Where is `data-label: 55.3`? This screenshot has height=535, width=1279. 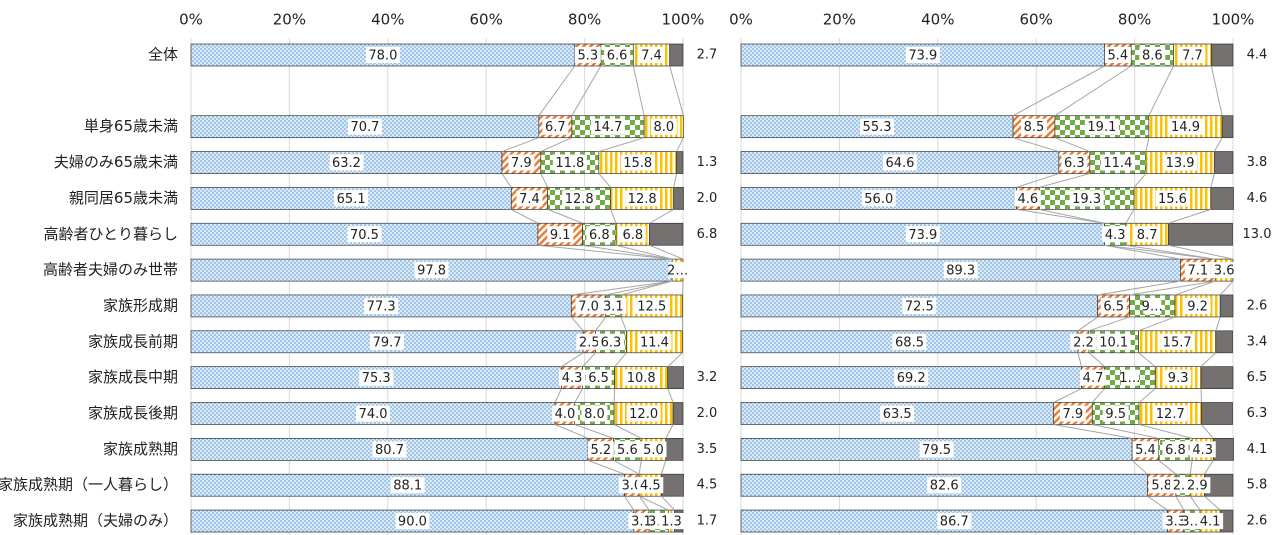 data-label: 55.3 is located at coordinates (877, 127).